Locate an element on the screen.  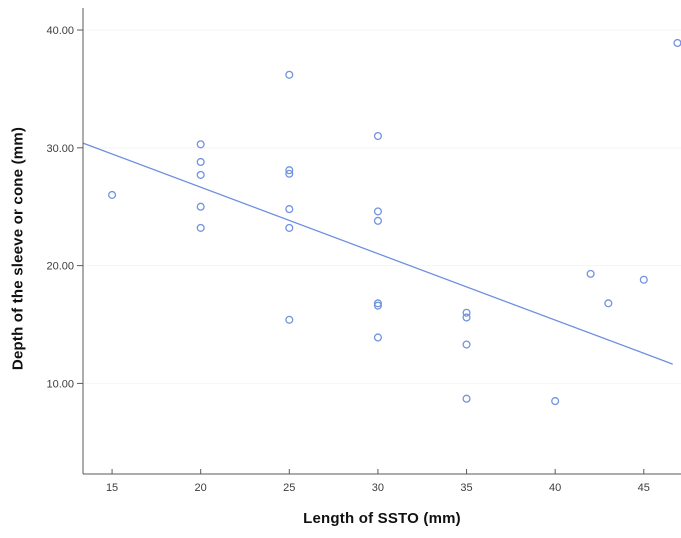
y-tick-label: 10.00 is located at coordinates (60, 384).